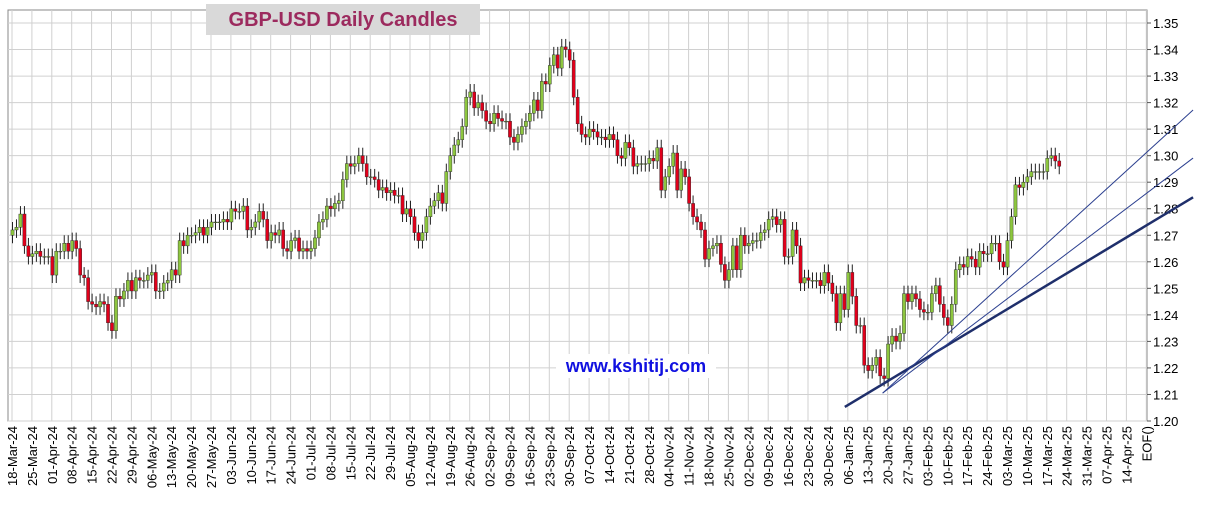 This screenshot has width=1217, height=526. What do you see at coordinates (151, 457) in the screenshot?
I see `x-tick-label: 06-May-24` at bounding box center [151, 457].